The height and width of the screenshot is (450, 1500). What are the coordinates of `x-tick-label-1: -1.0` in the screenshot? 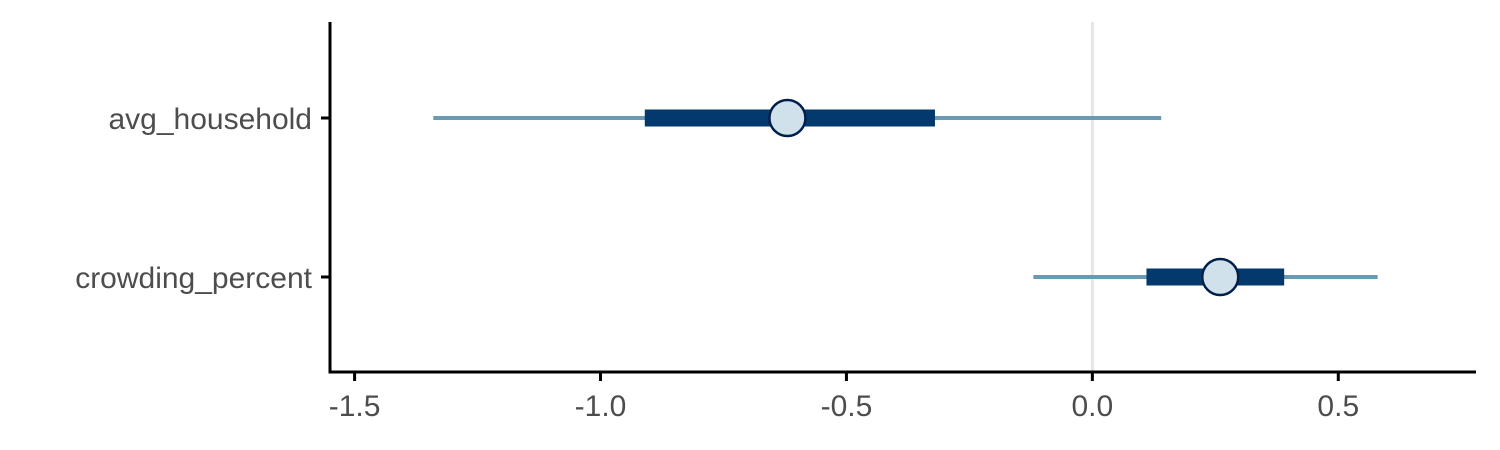 It's located at (601, 406).